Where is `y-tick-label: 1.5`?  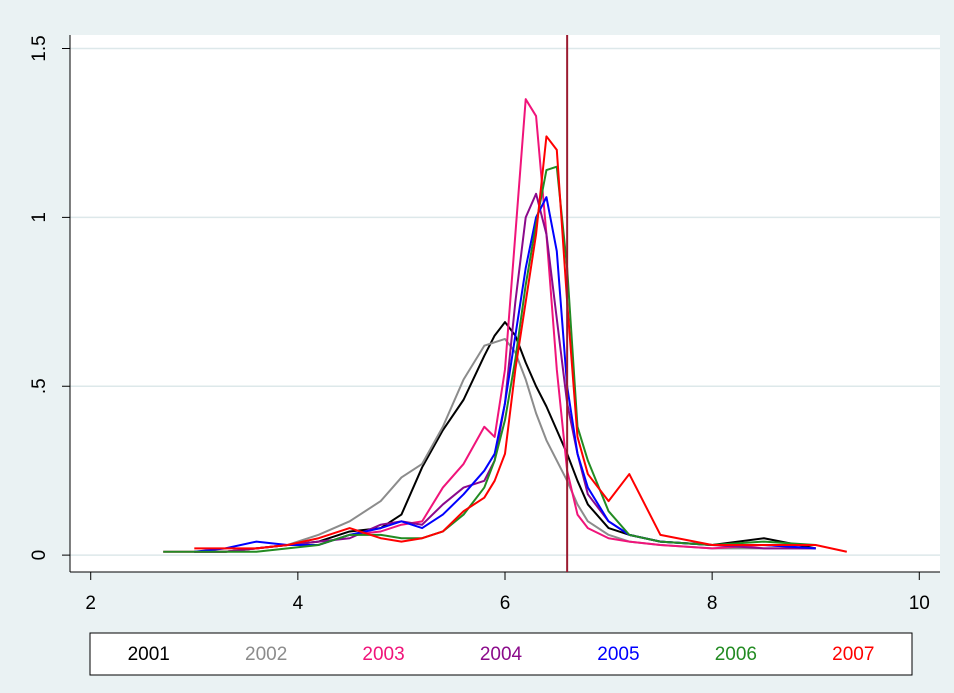 y-tick-label: 1.5 is located at coordinates (39, 48).